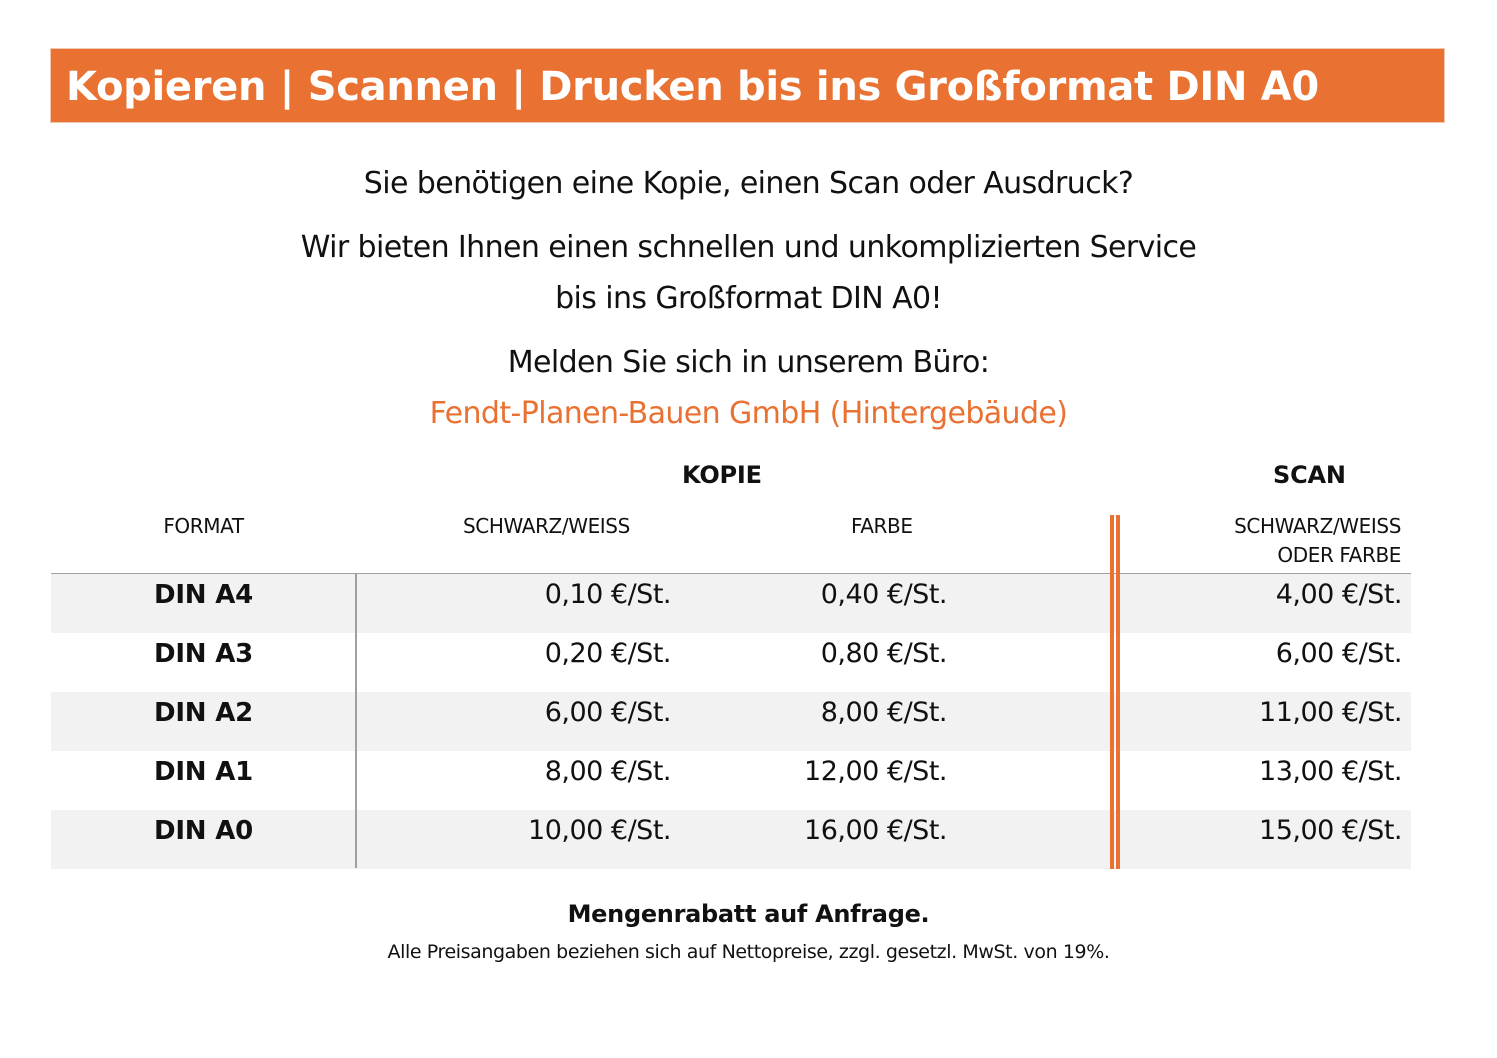 This screenshot has height=1058, width=1497. What do you see at coordinates (608, 653) in the screenshot?
I see `cell-copy-bw: 0,20 €/St.` at bounding box center [608, 653].